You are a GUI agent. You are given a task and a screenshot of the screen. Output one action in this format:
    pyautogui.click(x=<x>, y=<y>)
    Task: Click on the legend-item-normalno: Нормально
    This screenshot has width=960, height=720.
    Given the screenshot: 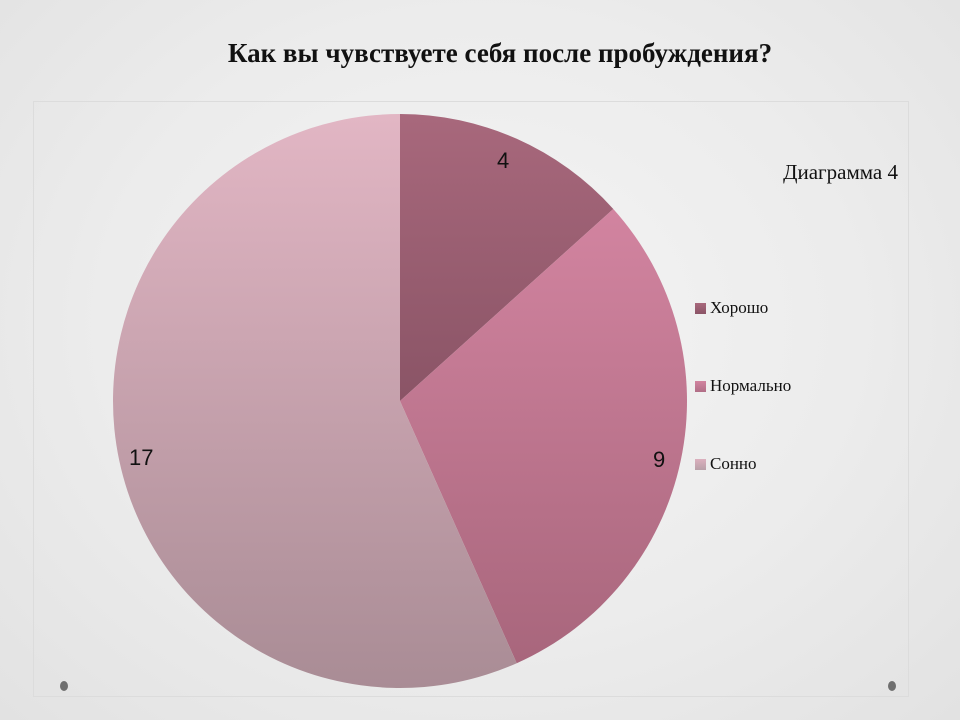 What is the action you would take?
    pyautogui.click(x=743, y=386)
    